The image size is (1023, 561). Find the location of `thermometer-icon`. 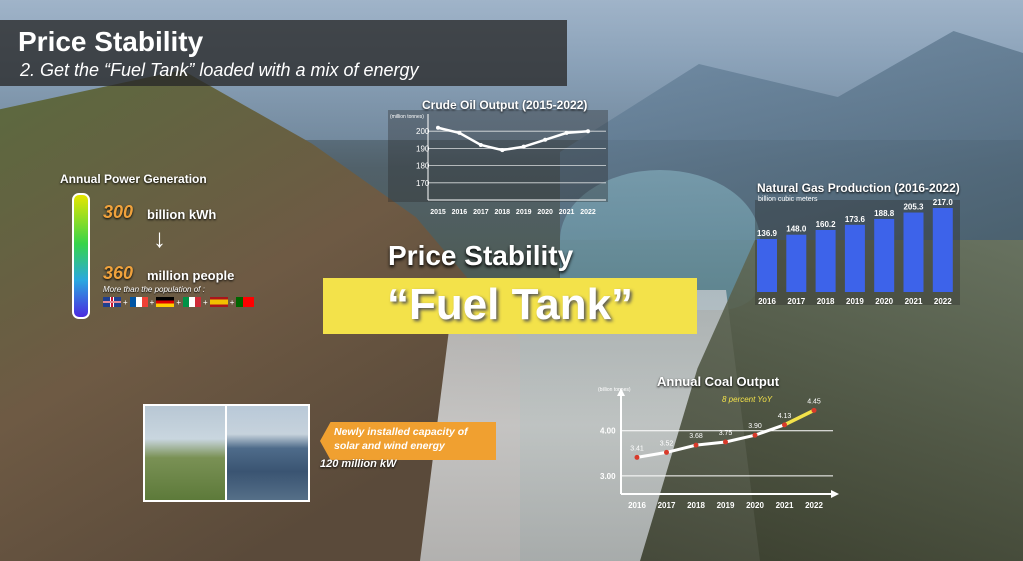

thermometer-icon is located at coordinates (81, 256).